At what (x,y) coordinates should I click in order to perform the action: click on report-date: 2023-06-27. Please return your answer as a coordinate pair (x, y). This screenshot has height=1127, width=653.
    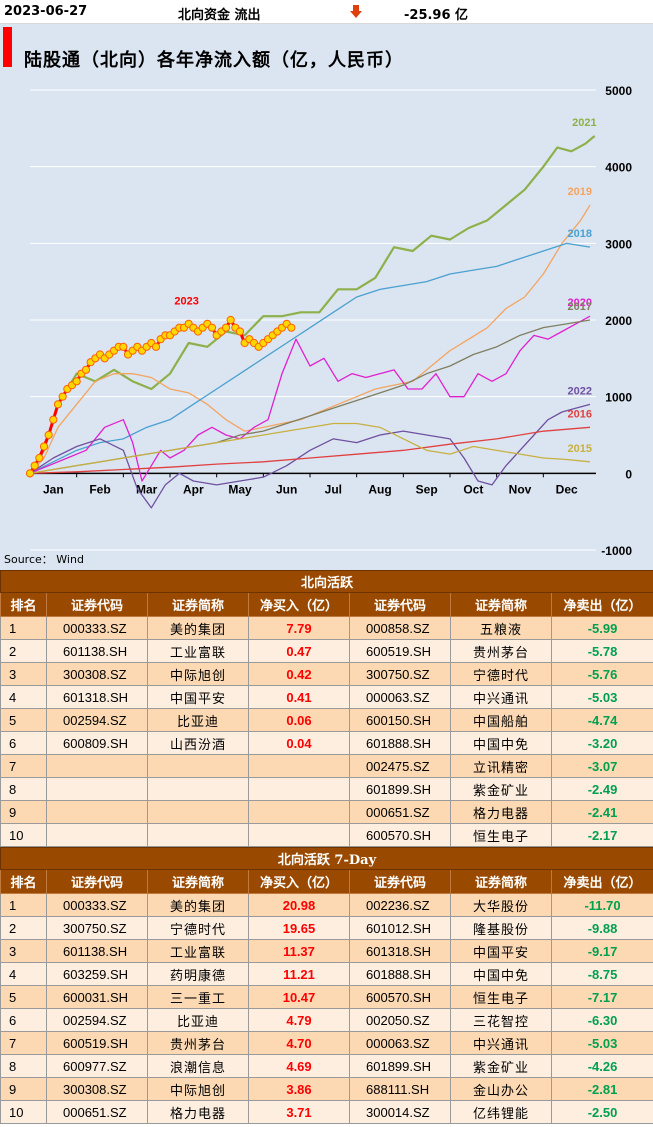
    Looking at the image, I should click on (46, 11).